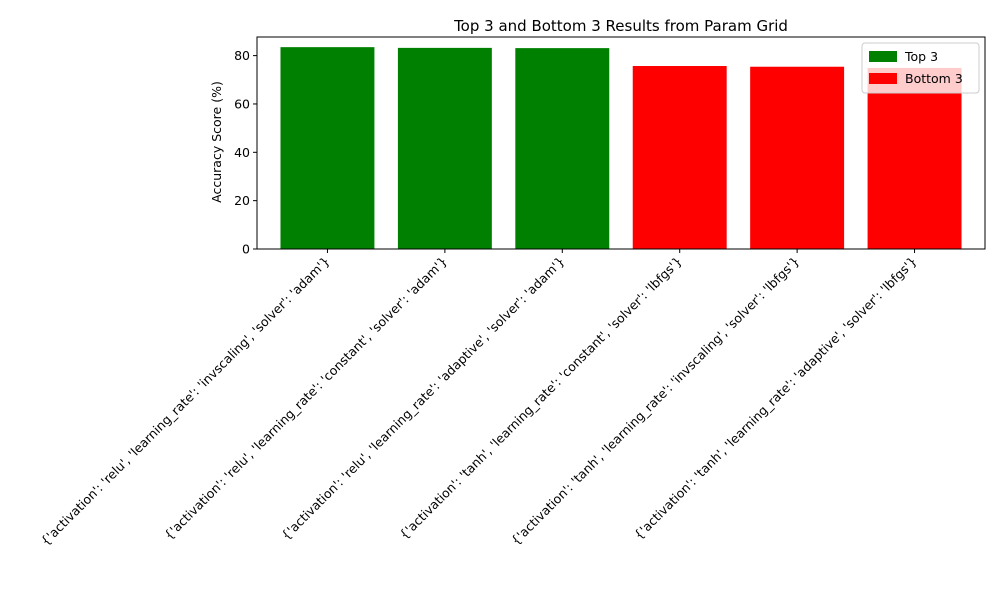 This screenshot has height=600, width=1000. I want to click on y-axis-label: Accuracy Score (%), so click(216, 142).